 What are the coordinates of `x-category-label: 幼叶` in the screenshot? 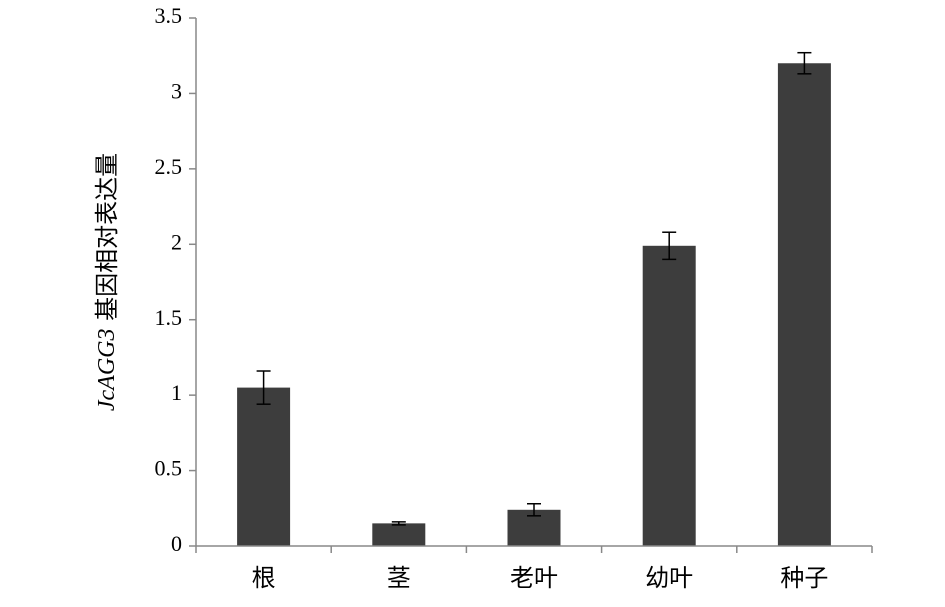 It's located at (669, 578).